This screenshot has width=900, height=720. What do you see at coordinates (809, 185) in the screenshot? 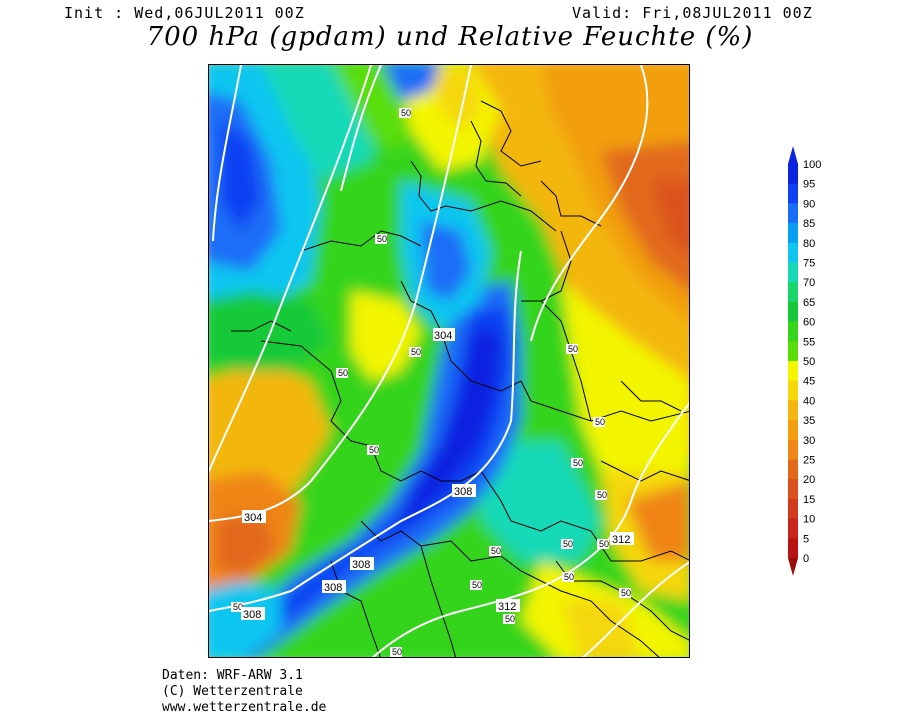
I see `colorbar-tick-label: 95` at bounding box center [809, 185].